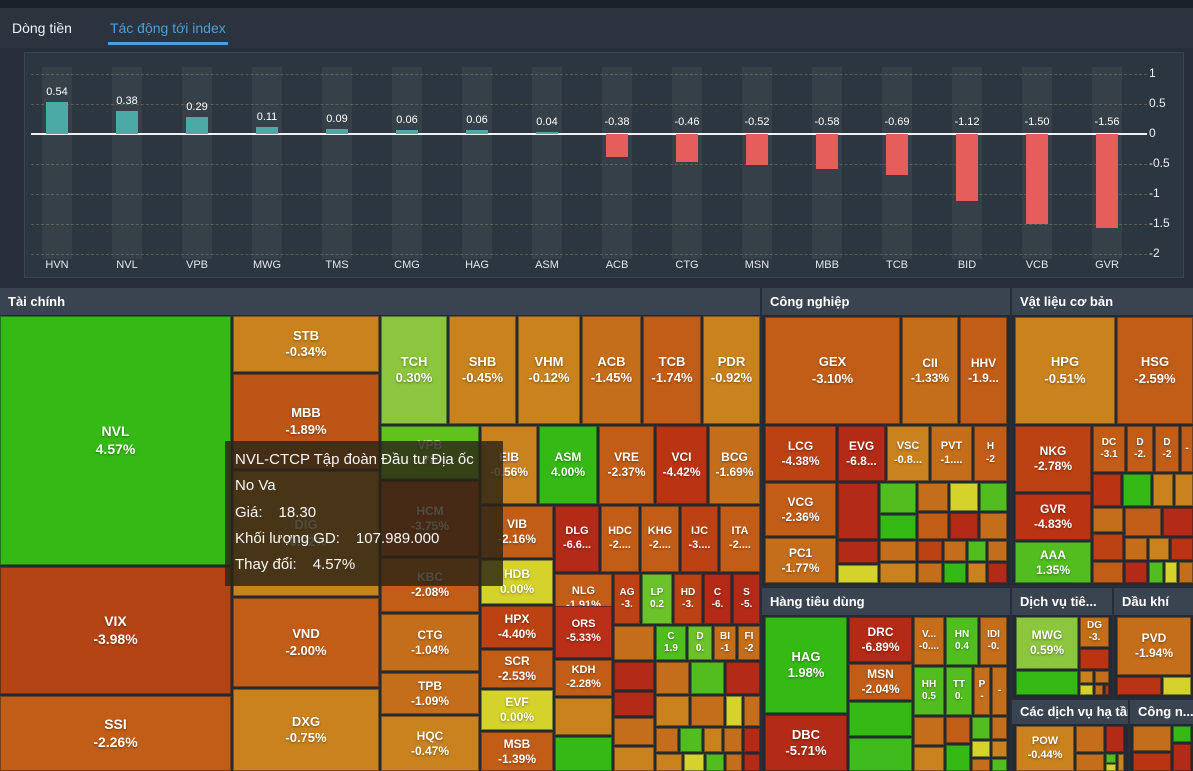  What do you see at coordinates (477, 132) in the screenshot?
I see `bar-HAG` at bounding box center [477, 132].